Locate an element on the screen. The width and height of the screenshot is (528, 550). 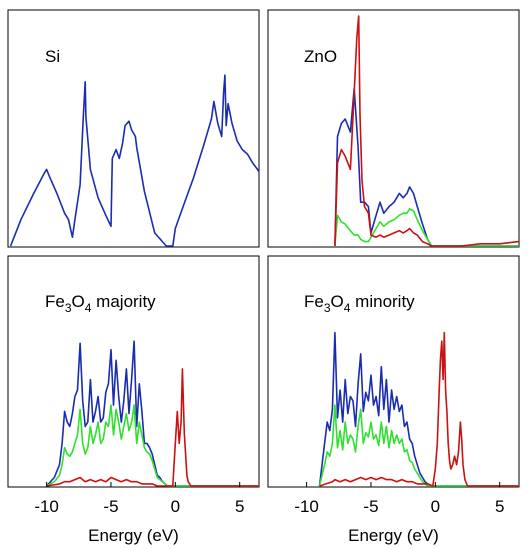
panel-fe3o4-majority-title: Fe3O4 majority is located at coordinates (100, 303).